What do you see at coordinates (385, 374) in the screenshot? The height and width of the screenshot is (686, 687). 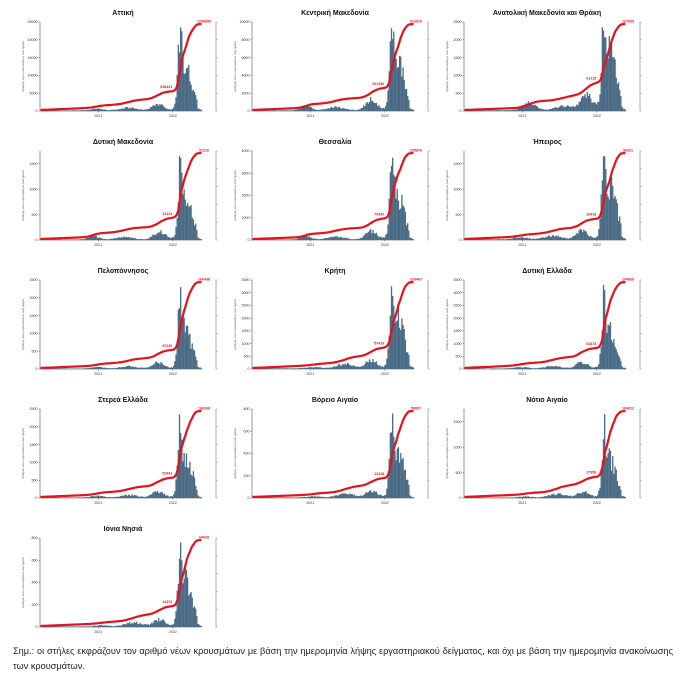 I see `x-tick-label: 2022` at bounding box center [385, 374].